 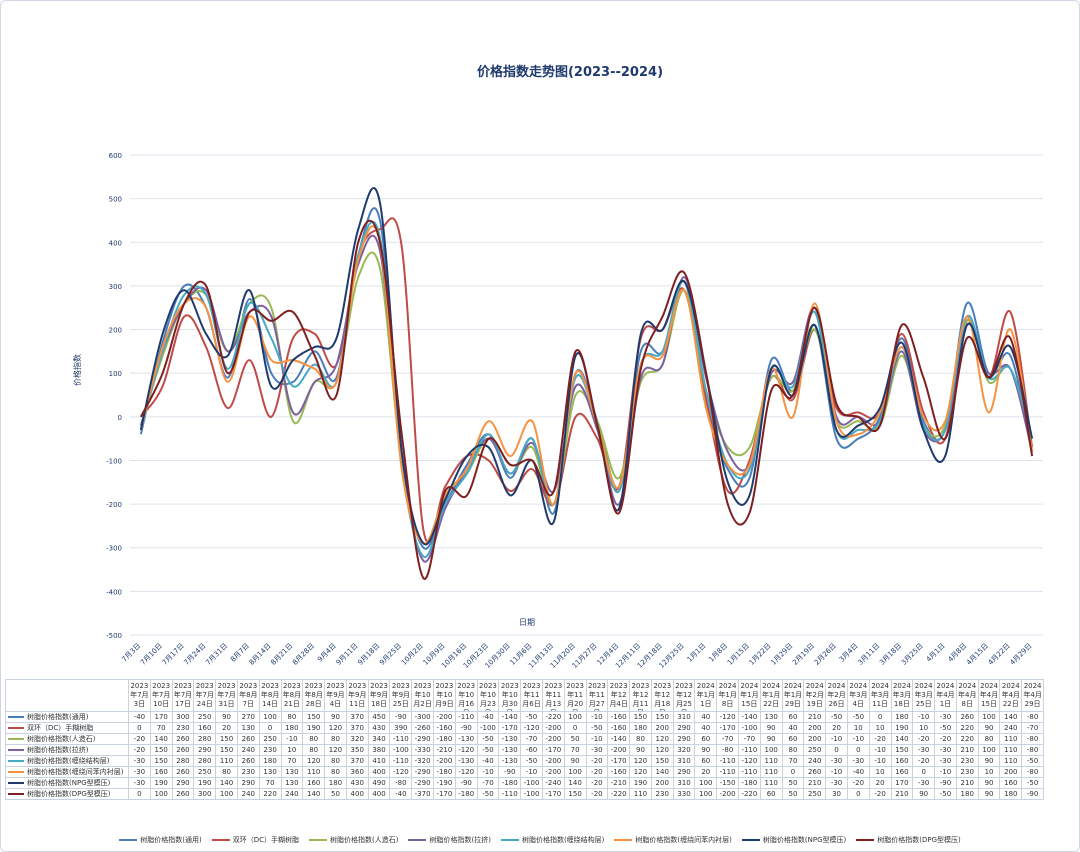 I want to click on table-cell: 130, so click(x=270, y=772).